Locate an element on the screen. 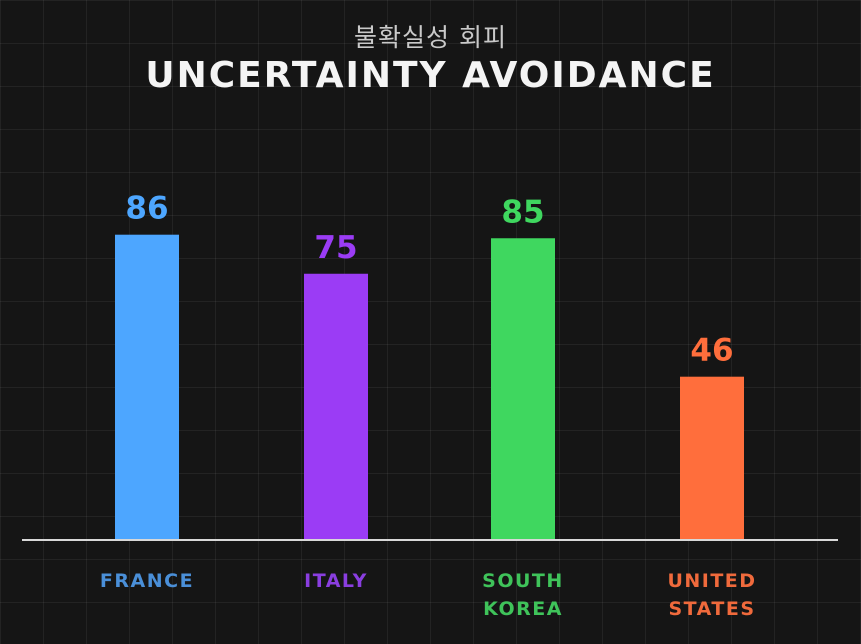  category-label: FRANCE is located at coordinates (147, 581).